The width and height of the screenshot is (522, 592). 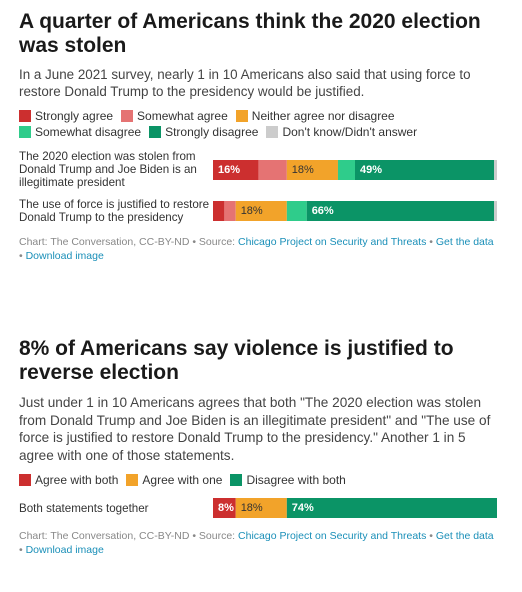 I want to click on category-label: Both statements together, so click(x=84, y=508).